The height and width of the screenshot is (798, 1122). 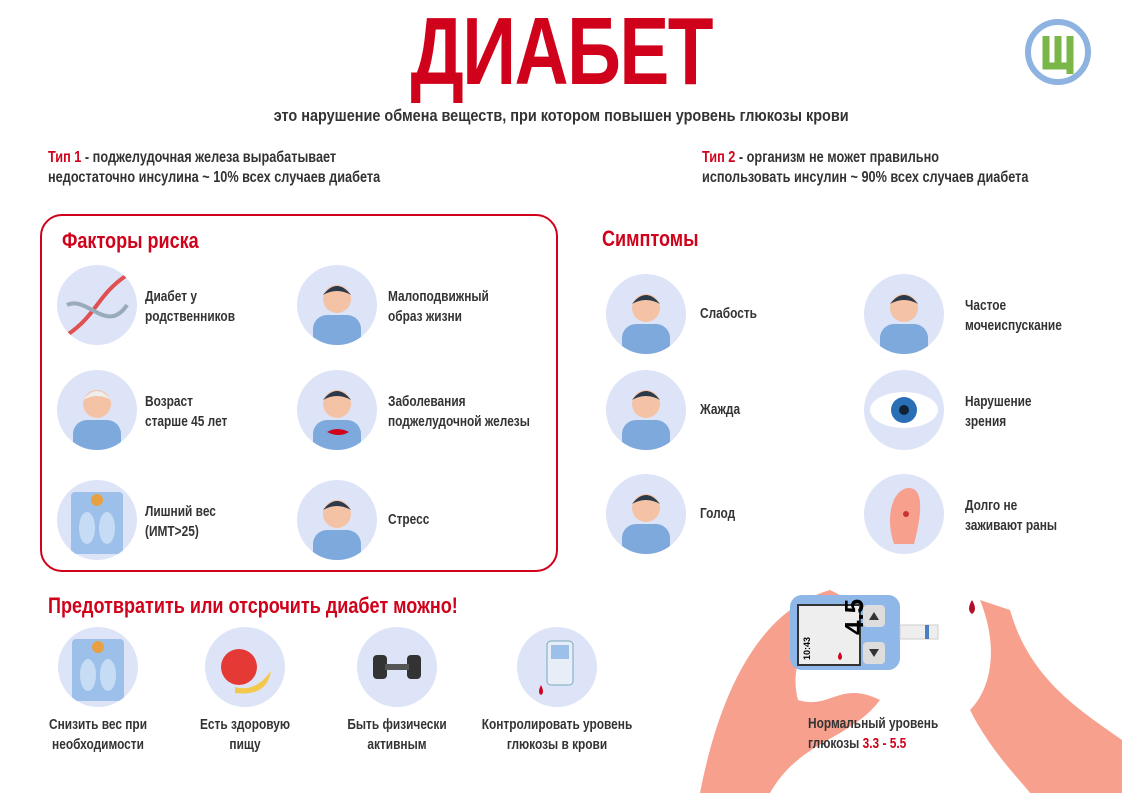 I want to click on symptoms-label-line: Слабость, so click(x=728, y=314).